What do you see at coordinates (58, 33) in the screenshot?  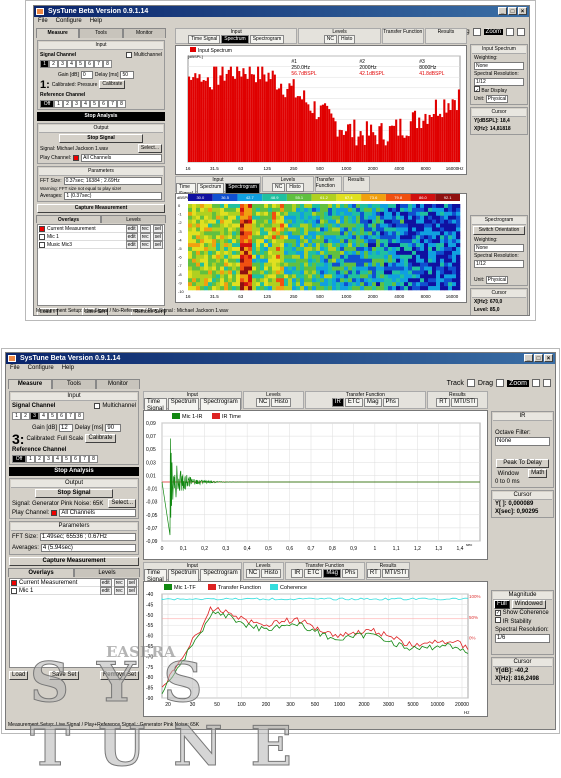 I see `tab-measure: Measure` at bounding box center [58, 33].